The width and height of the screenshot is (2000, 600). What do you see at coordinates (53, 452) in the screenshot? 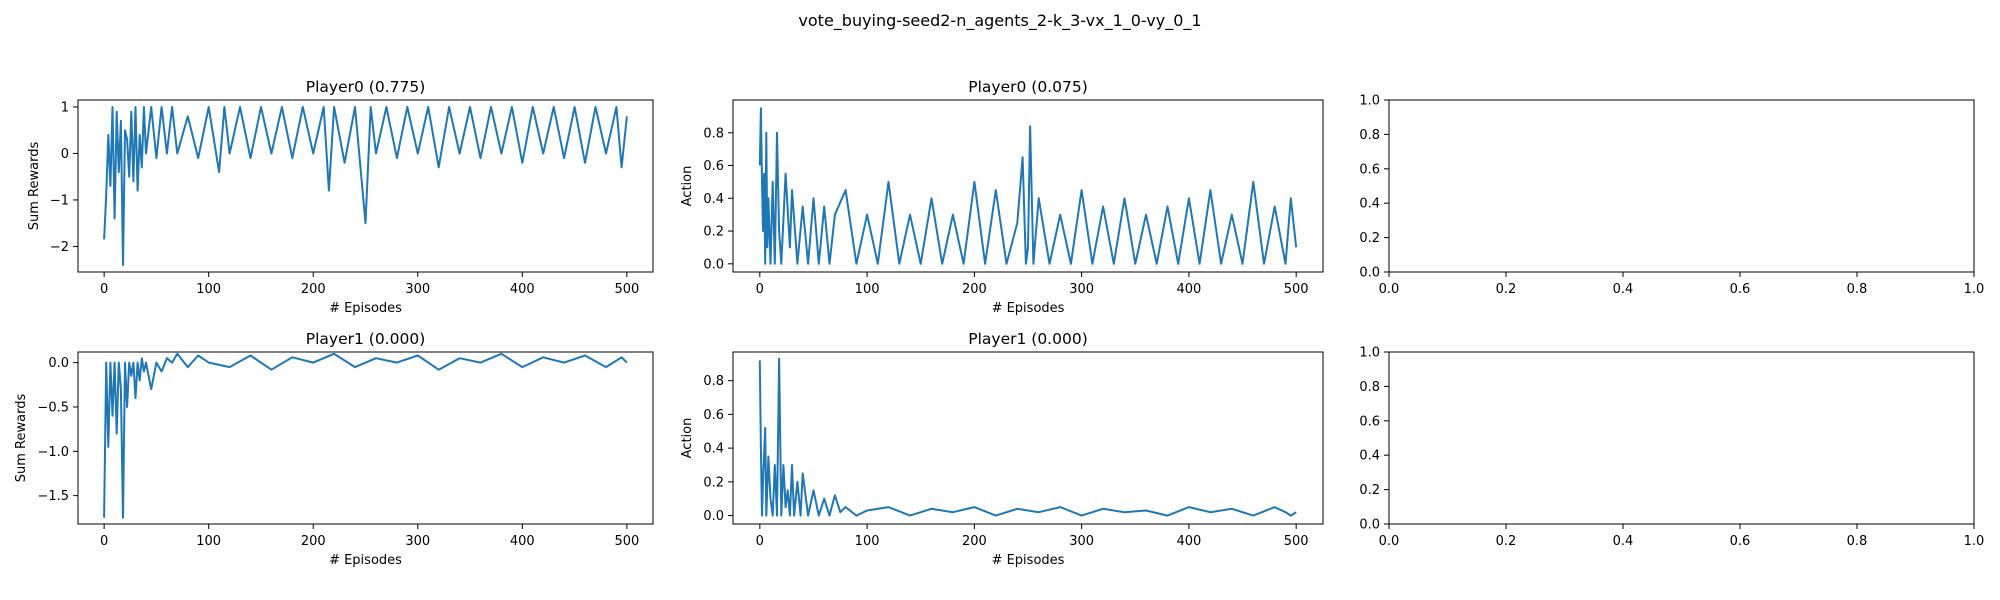
I see `y-tick-label: −1.0` at bounding box center [53, 452].